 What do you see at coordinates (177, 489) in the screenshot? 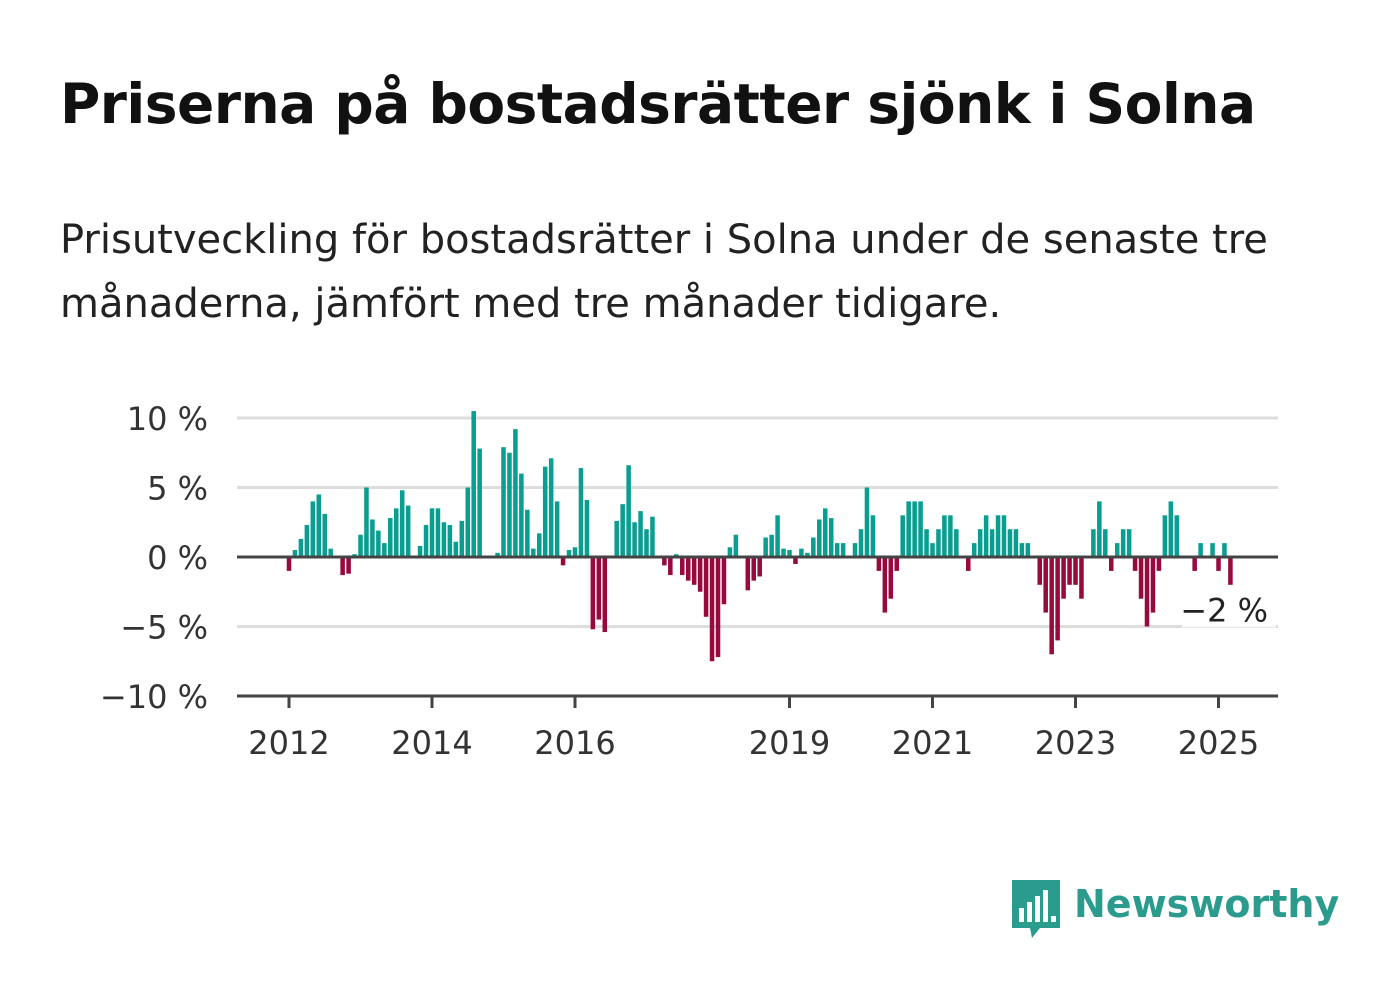
I see `y-tick-label: 5 %` at bounding box center [177, 489].